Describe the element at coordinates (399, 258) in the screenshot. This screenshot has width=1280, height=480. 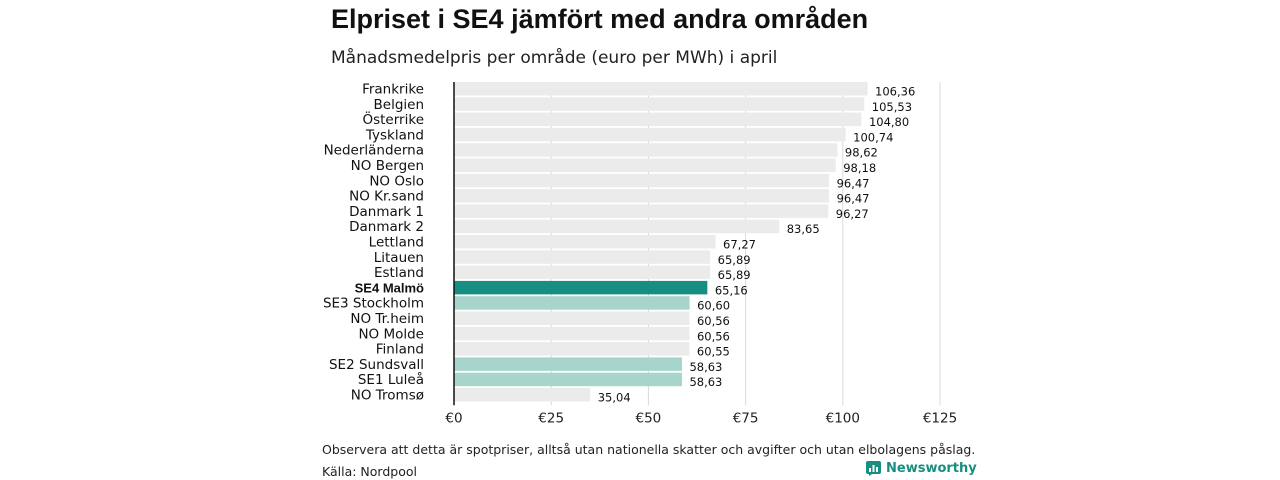
I see `category-label: Litauen` at that location.